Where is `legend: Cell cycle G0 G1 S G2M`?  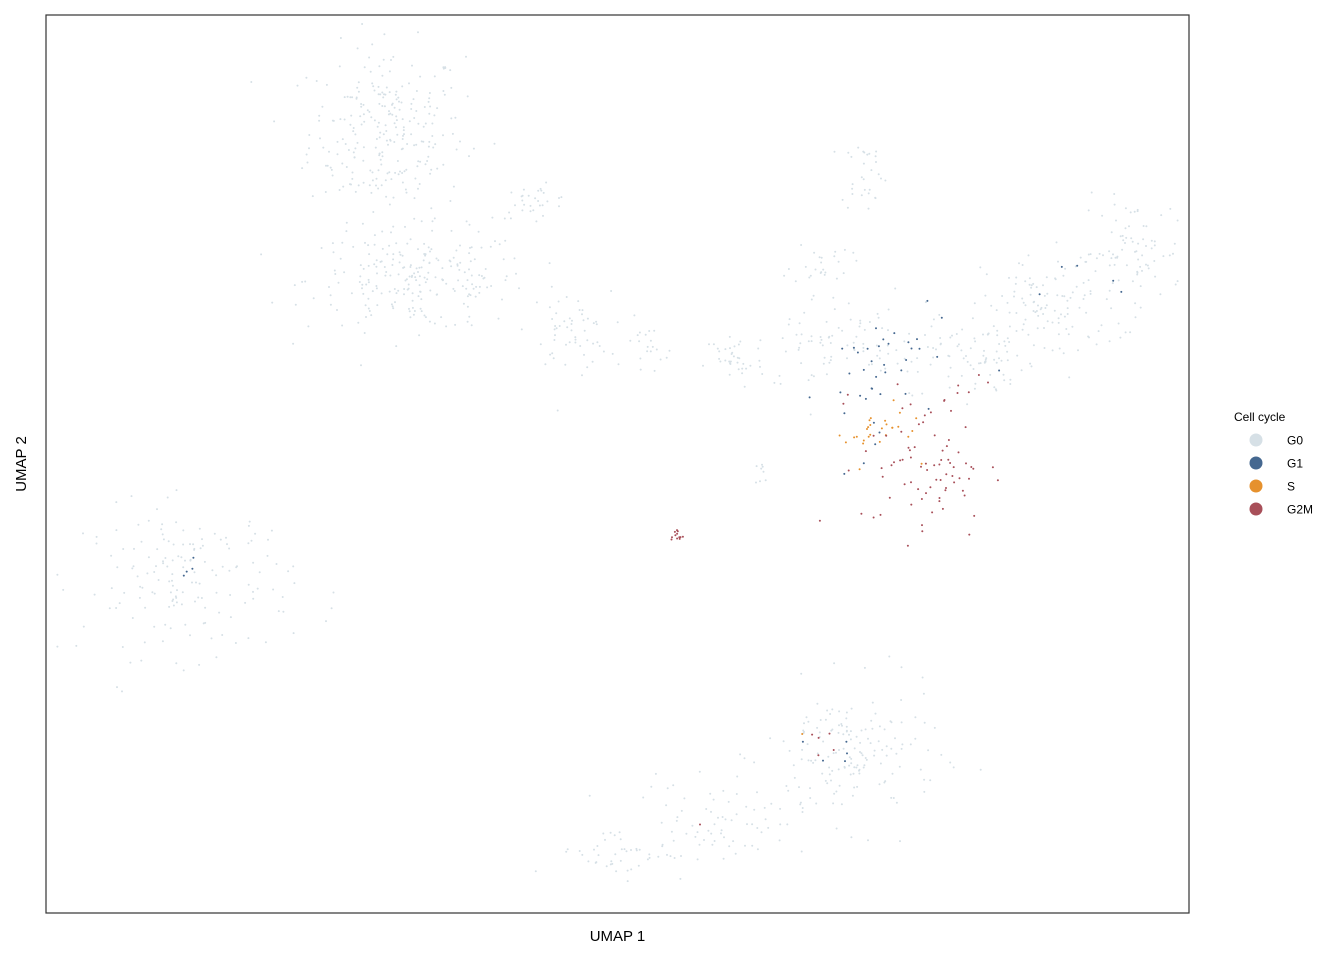
legend: Cell cycle G0 G1 S G2M is located at coordinates (1273, 463).